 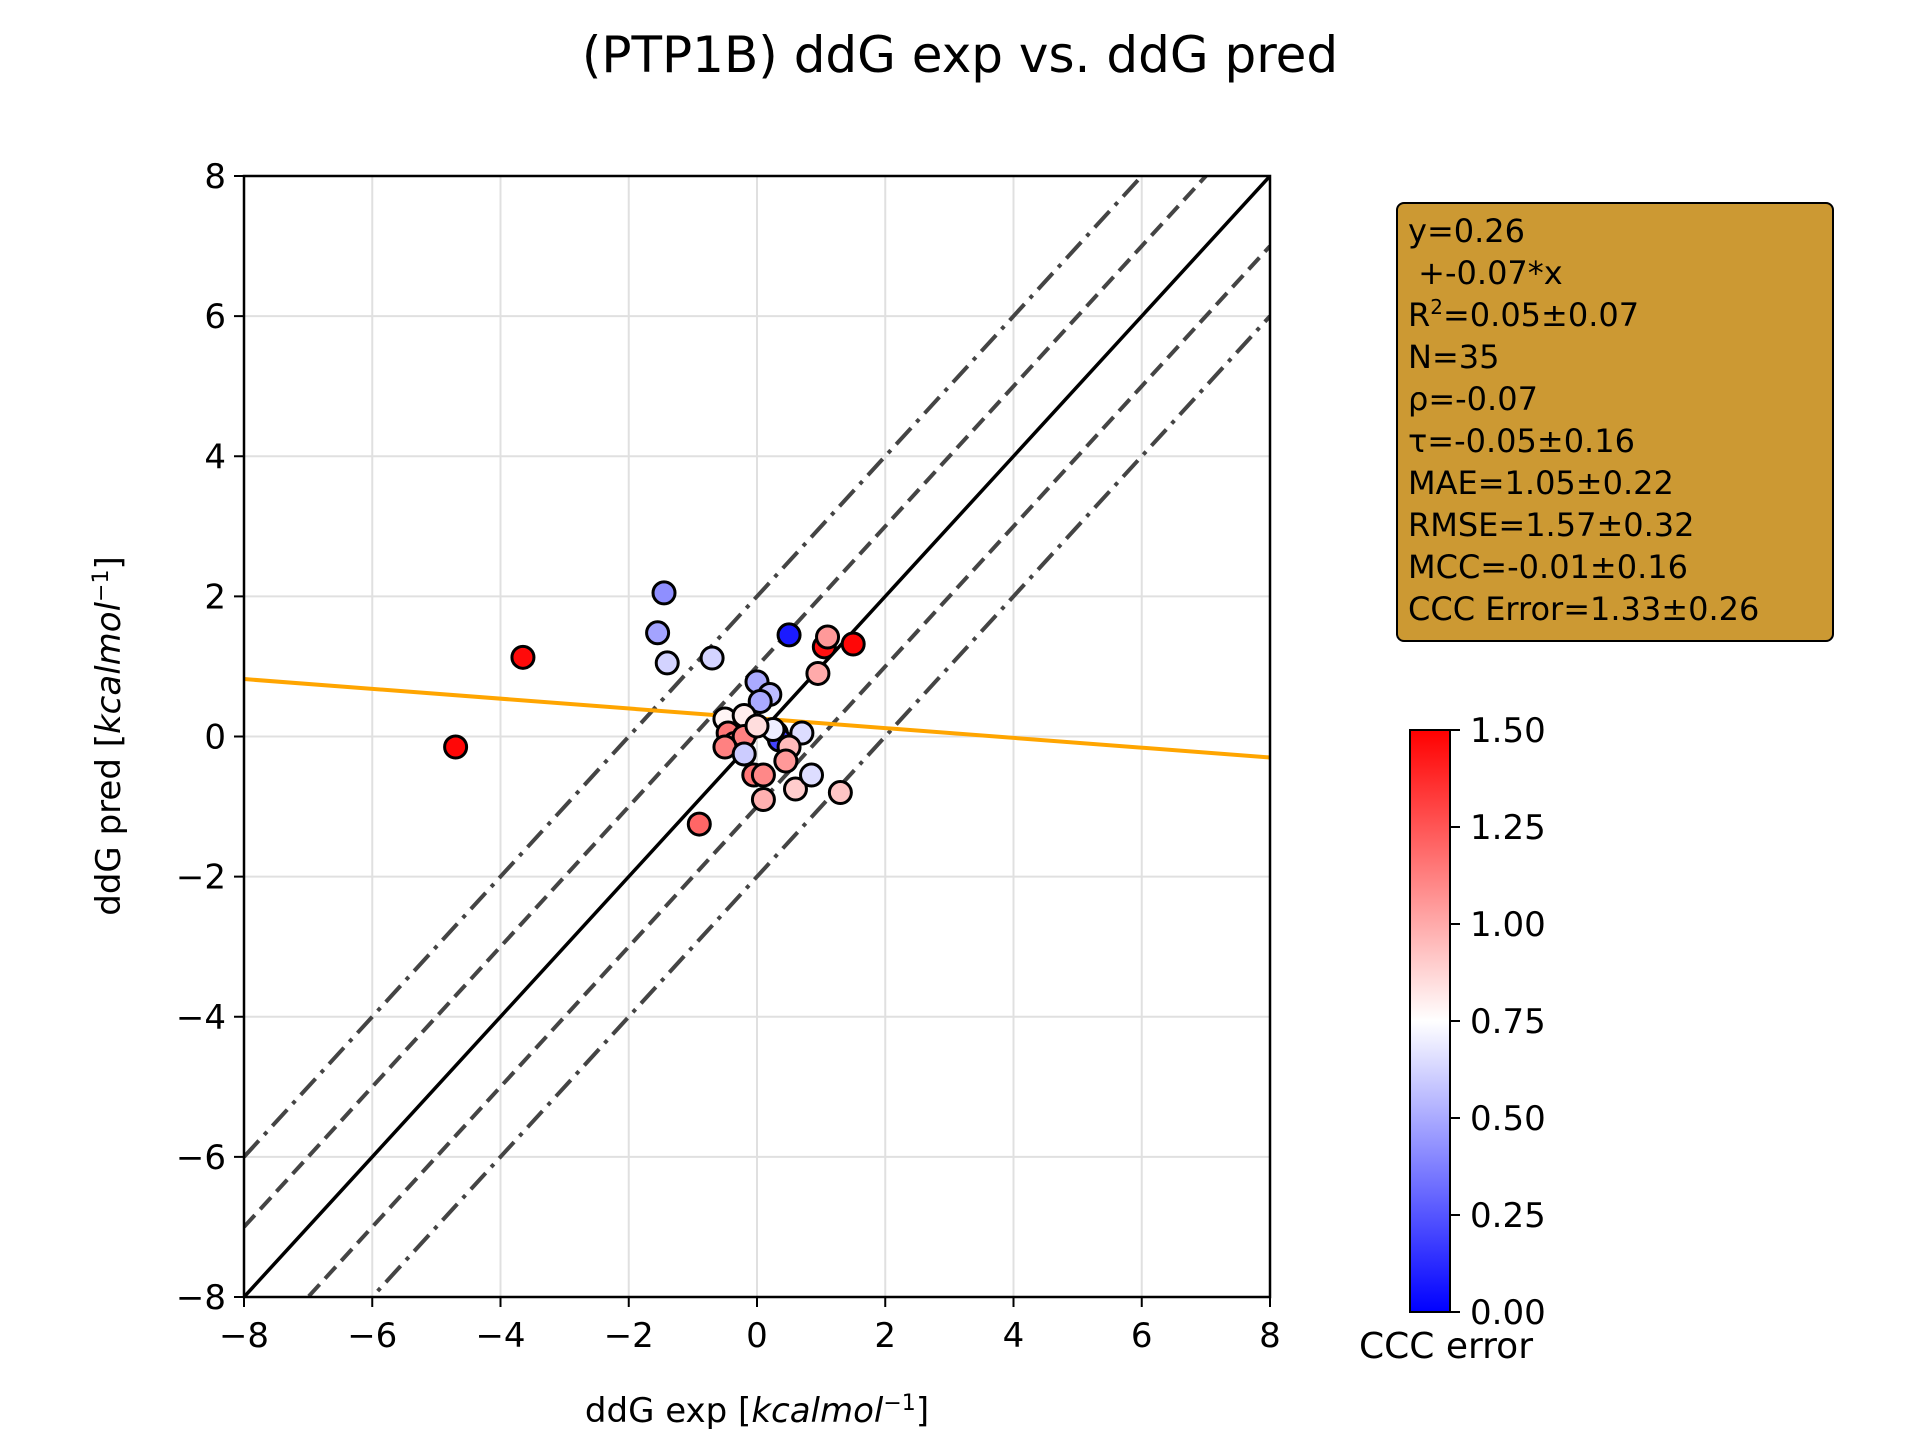 What do you see at coordinates (1521, 441) in the screenshot?
I see `stats-tau: τ=-0.05±0.16` at bounding box center [1521, 441].